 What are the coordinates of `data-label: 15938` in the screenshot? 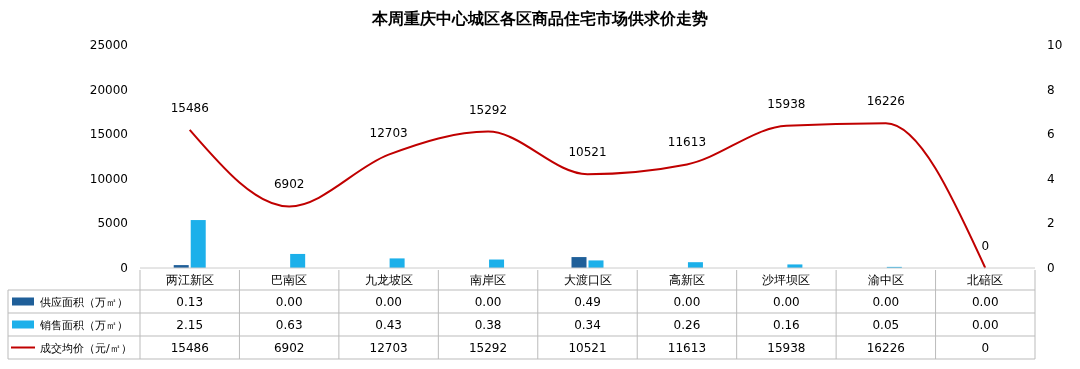 It's located at (786, 347).